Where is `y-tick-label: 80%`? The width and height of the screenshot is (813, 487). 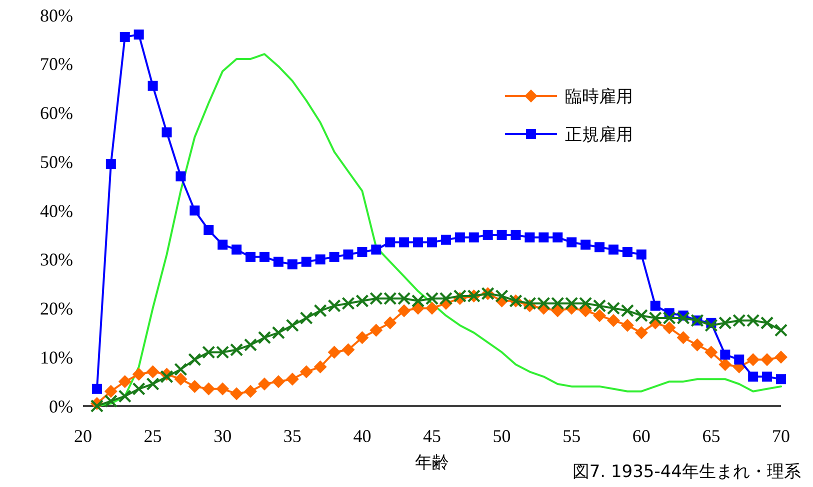
y-tick-label: 80% is located at coordinates (56, 15).